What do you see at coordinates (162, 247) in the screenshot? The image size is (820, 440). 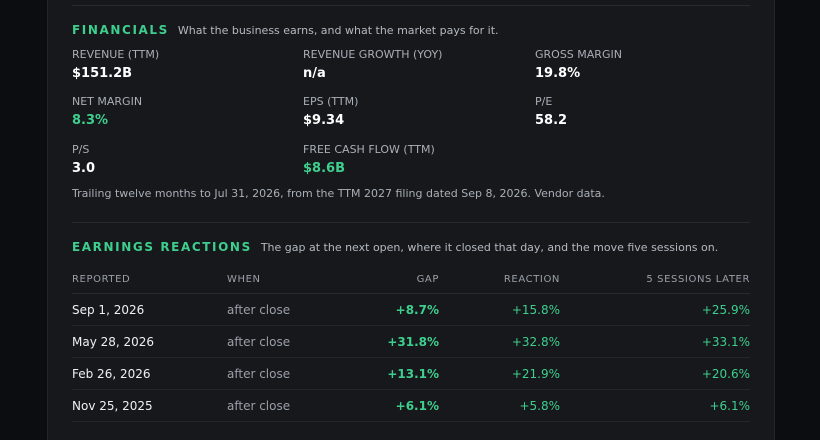 I see `earnings-title: EARNINGS REACTIONS` at bounding box center [162, 247].